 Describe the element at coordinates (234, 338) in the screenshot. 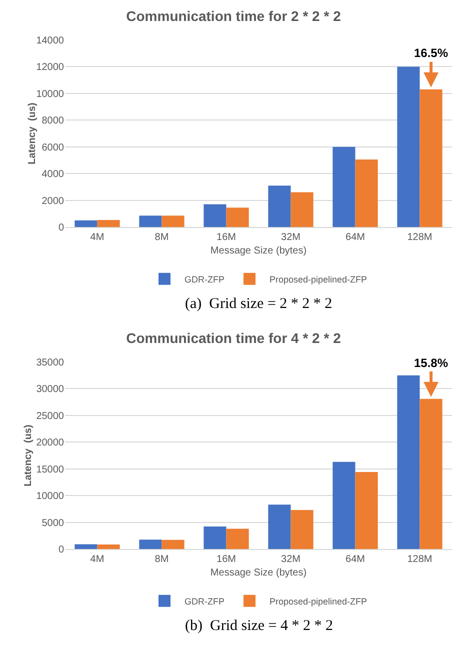

I see `chart-title: Communication time for 4 * 2 * 2` at that location.